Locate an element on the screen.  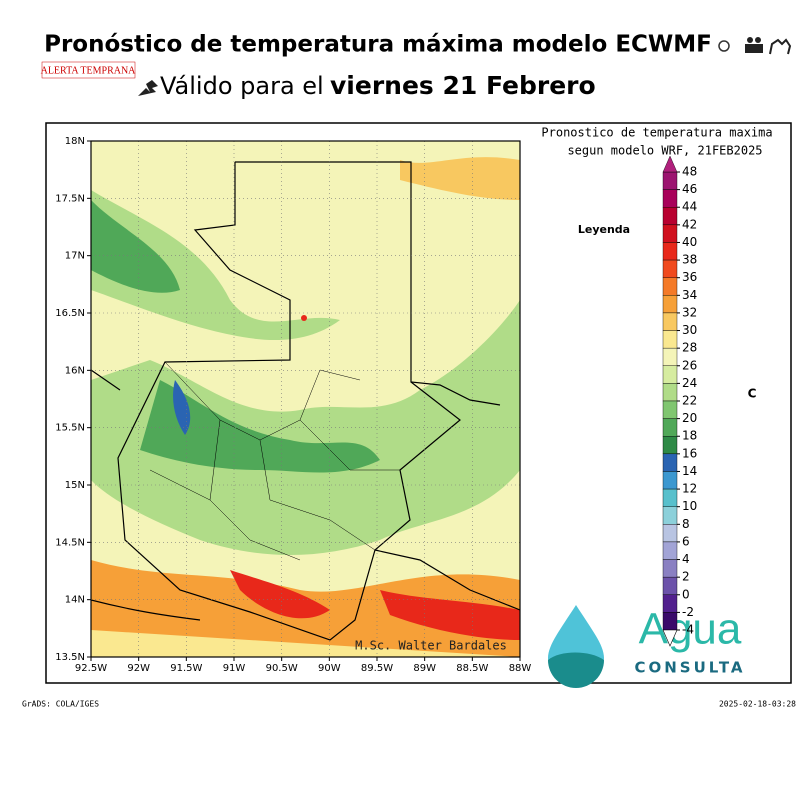
colorbar-label: 24 is located at coordinates (689, 383).